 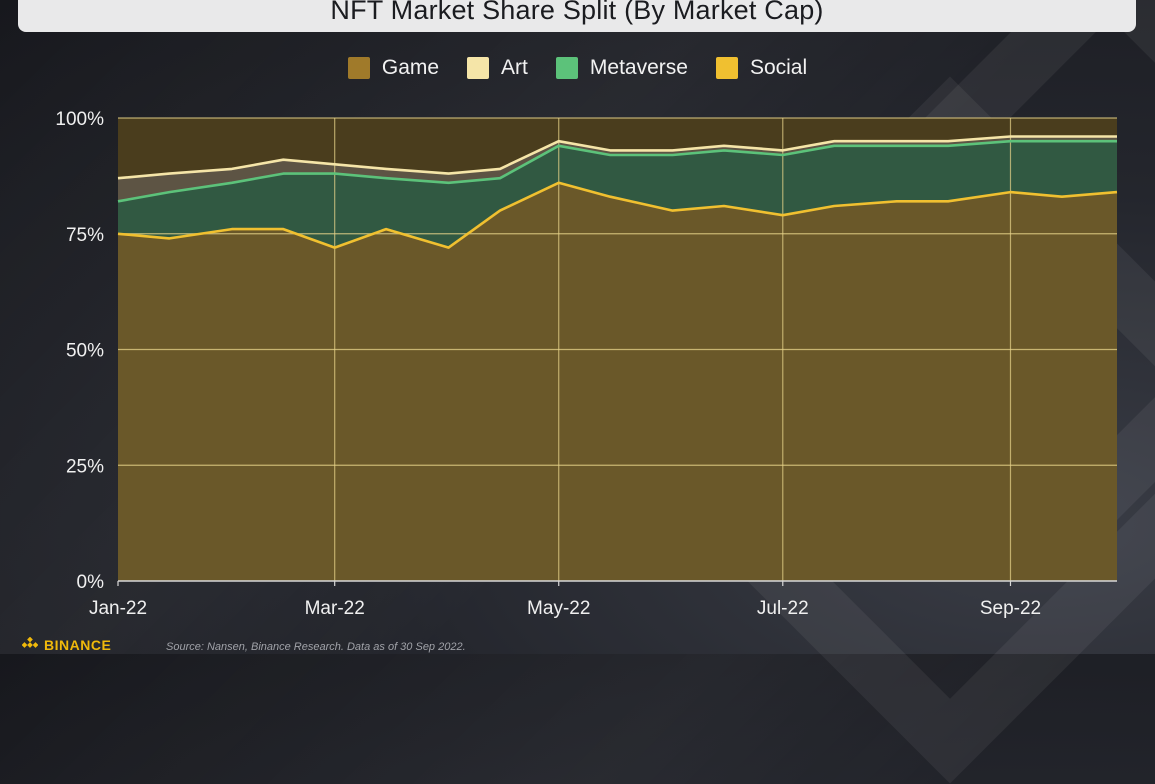 I want to click on line-social, so click(x=617, y=171).